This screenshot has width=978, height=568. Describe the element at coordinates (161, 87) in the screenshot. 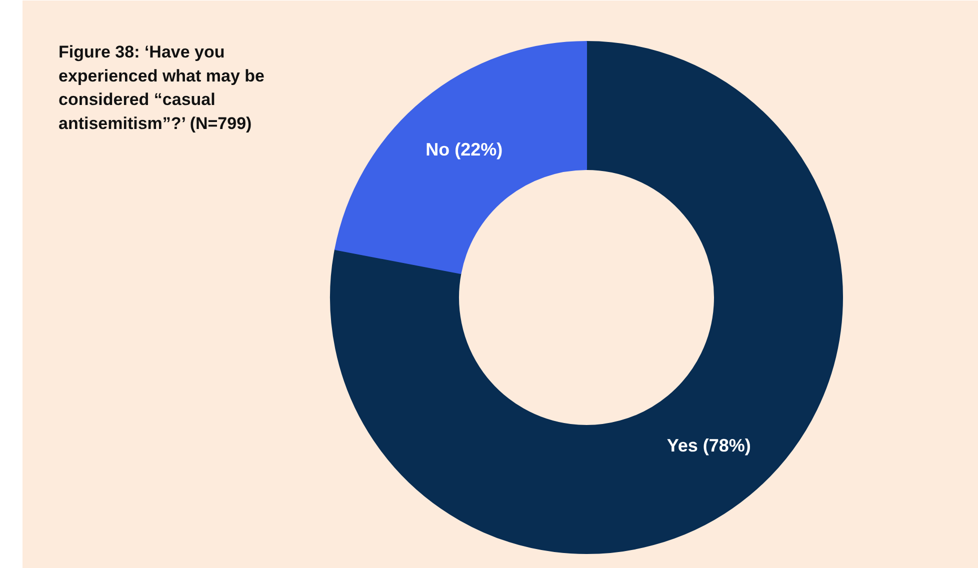

I see `text: Figure 38: ‘Have you experienced what may be considered “casual antisemitism”?’ (N=799)` at that location.